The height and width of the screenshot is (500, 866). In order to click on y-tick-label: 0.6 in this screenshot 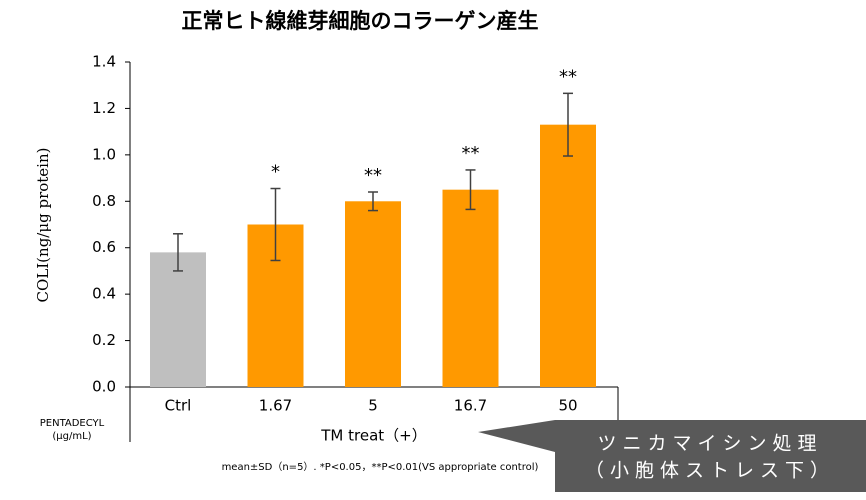, I will do `click(104, 247)`.